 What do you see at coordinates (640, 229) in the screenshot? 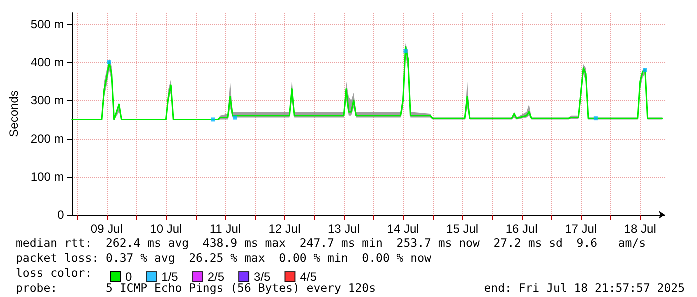
I see `x-tick-label: 18 Jul` at bounding box center [640, 229].